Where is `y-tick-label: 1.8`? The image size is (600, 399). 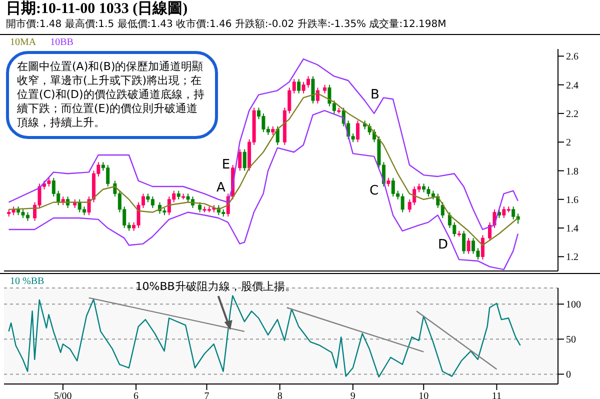
y-tick-label: 1.8 is located at coordinates (572, 172).